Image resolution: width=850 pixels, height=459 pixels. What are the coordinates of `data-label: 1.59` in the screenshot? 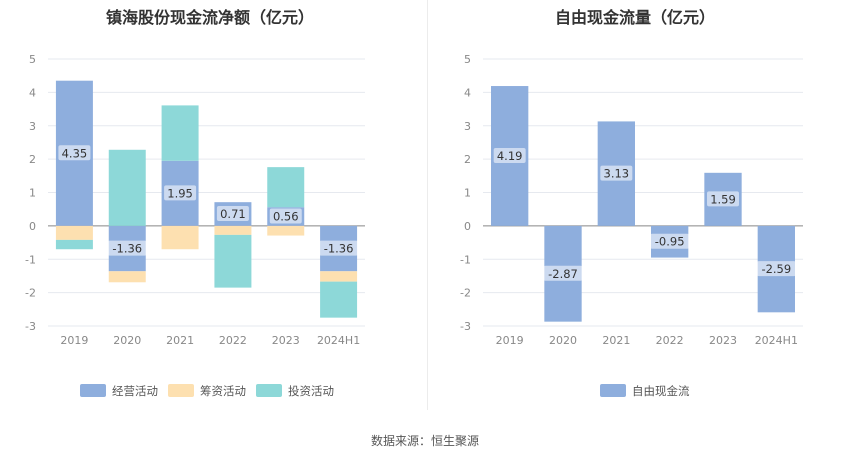 It's located at (723, 199).